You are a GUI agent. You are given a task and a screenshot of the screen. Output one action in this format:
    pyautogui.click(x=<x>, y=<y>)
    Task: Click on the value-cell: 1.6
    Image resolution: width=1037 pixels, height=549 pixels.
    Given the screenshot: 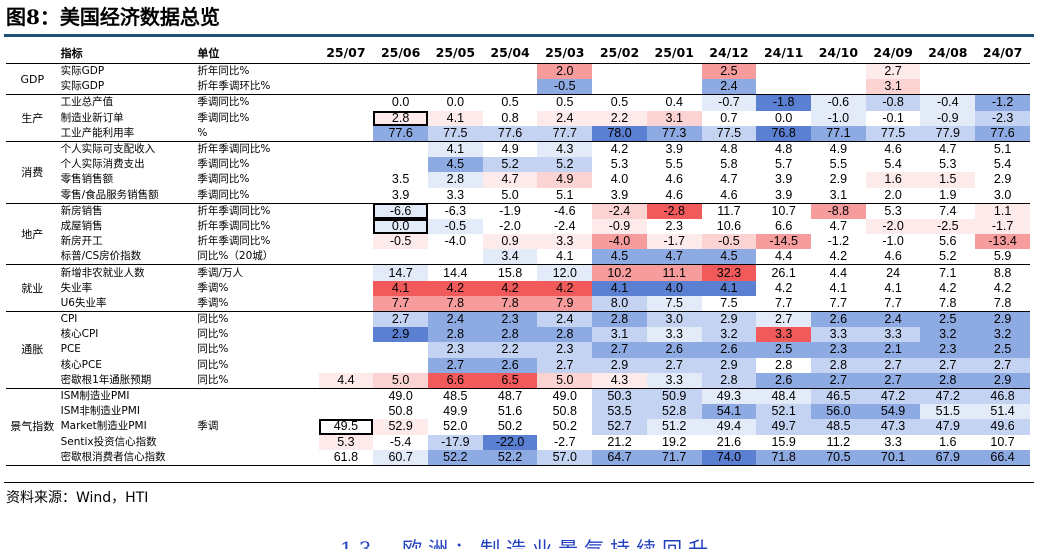 What is the action you would take?
    pyautogui.click(x=948, y=442)
    